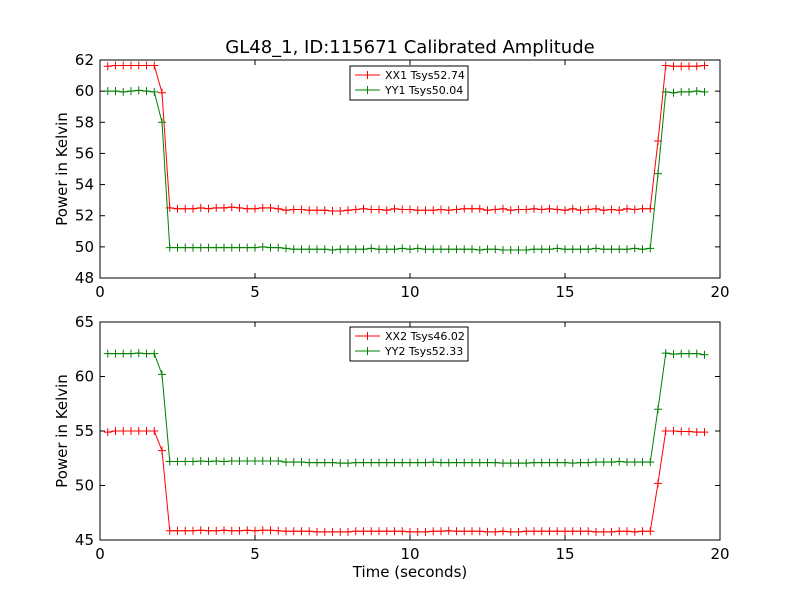 The width and height of the screenshot is (800, 600). What do you see at coordinates (84, 60) in the screenshot?
I see `y-tick-label: 62` at bounding box center [84, 60].